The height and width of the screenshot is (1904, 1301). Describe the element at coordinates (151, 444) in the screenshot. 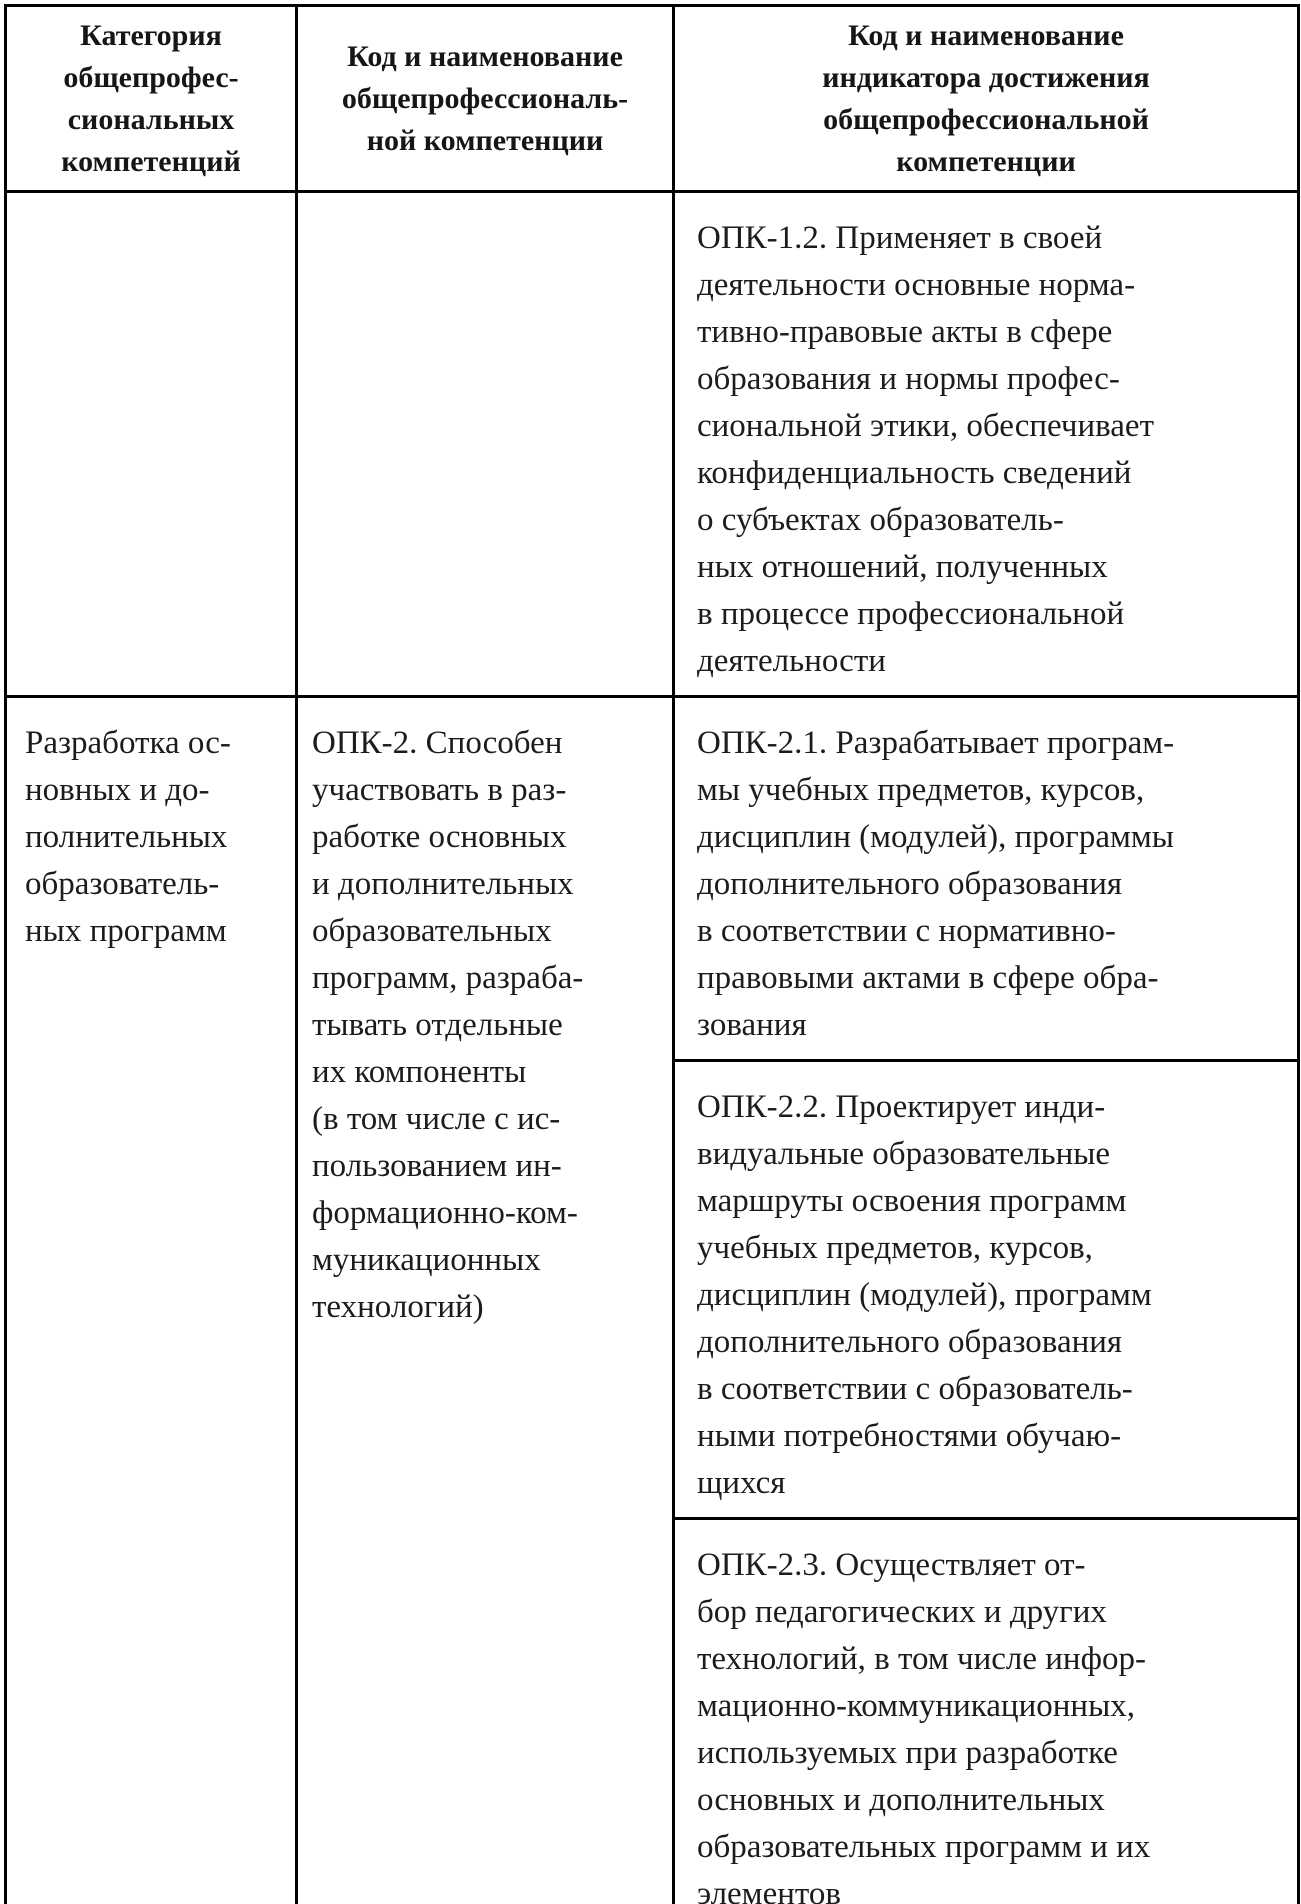

I see `category-cell-empty` at that location.